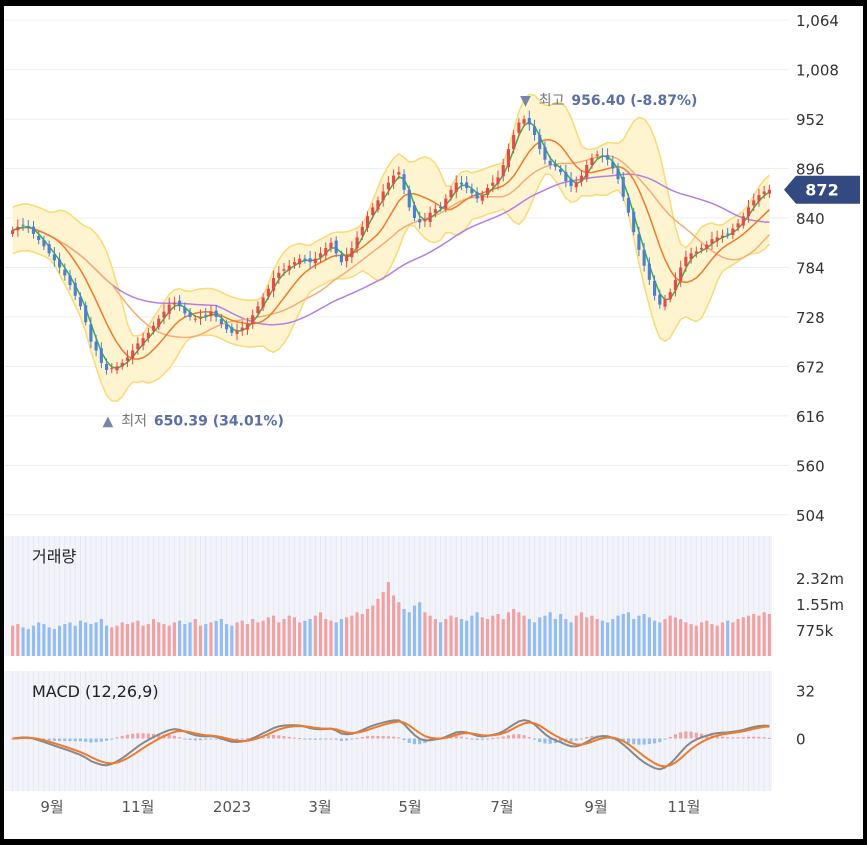 The width and height of the screenshot is (867, 845). What do you see at coordinates (820, 605) in the screenshot?
I see `volume-axis: 2.32m 1.55m 775k` at bounding box center [820, 605].